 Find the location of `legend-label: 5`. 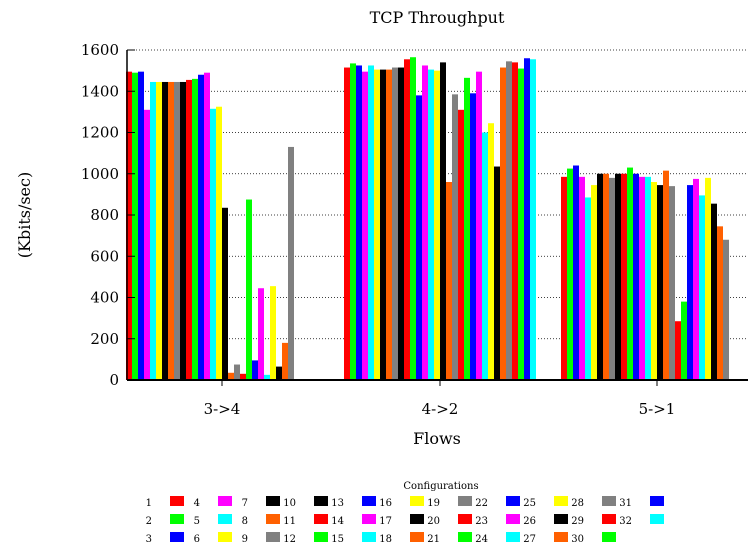

legend-label: 5 is located at coordinates (197, 521).